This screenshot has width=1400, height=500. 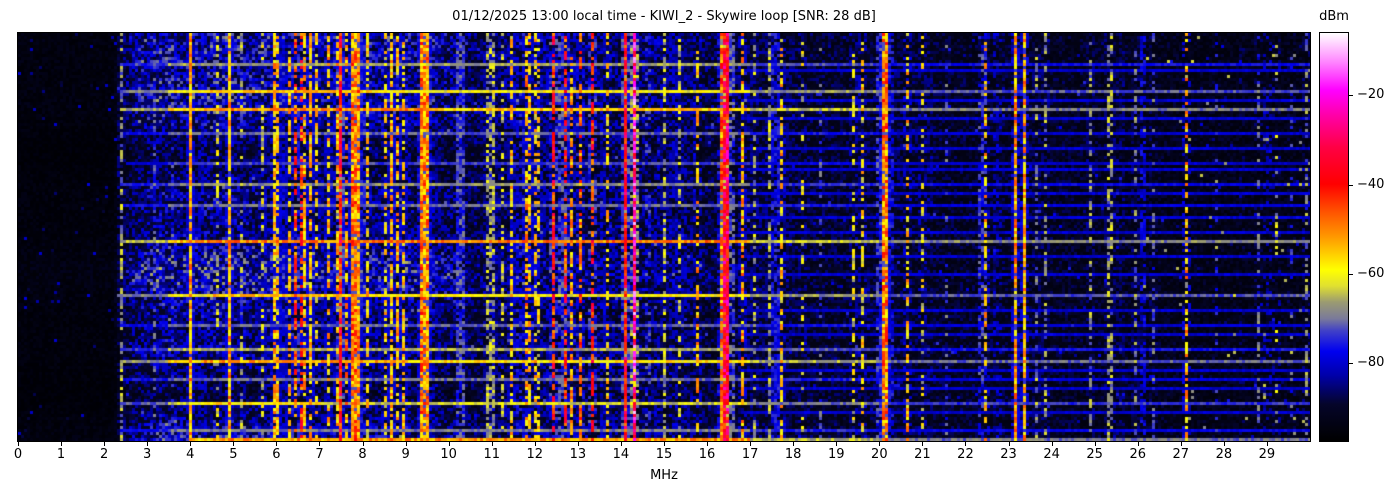 What do you see at coordinates (18, 454) in the screenshot?
I see `x-tick-label: 0` at bounding box center [18, 454].